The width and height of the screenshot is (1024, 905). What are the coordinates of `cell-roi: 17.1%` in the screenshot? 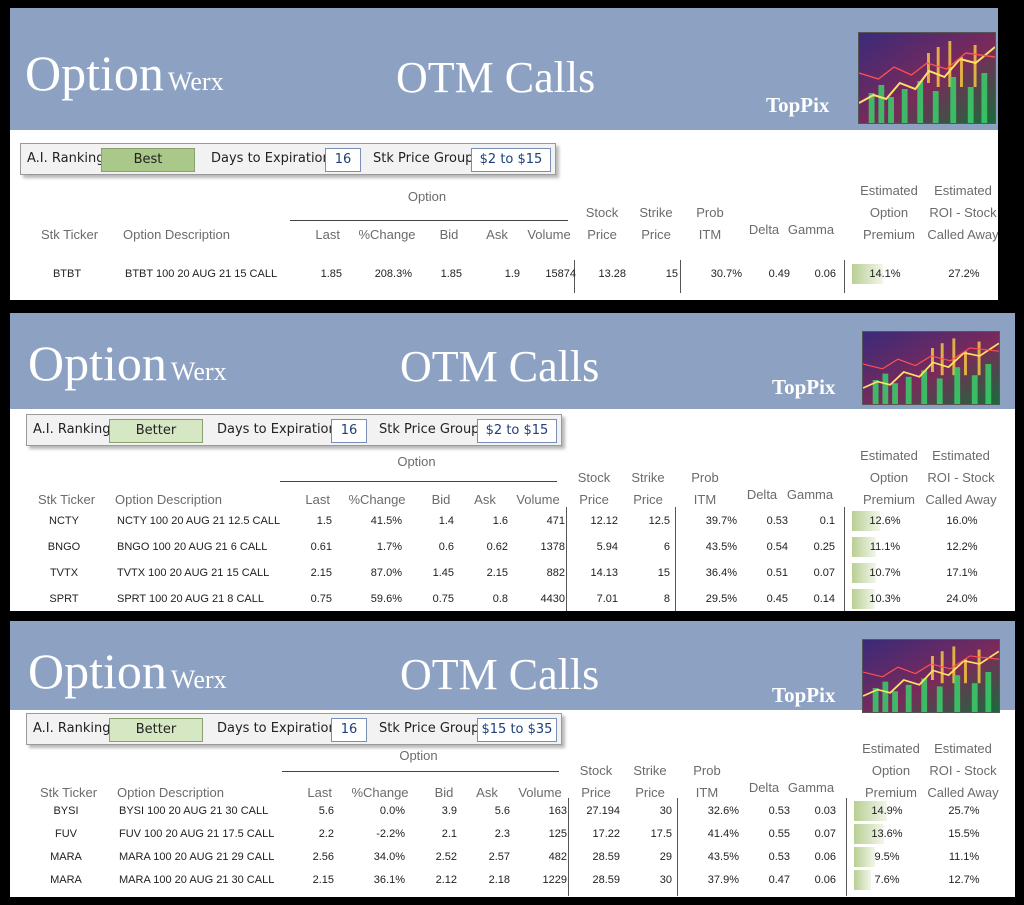 It's located at (962, 573).